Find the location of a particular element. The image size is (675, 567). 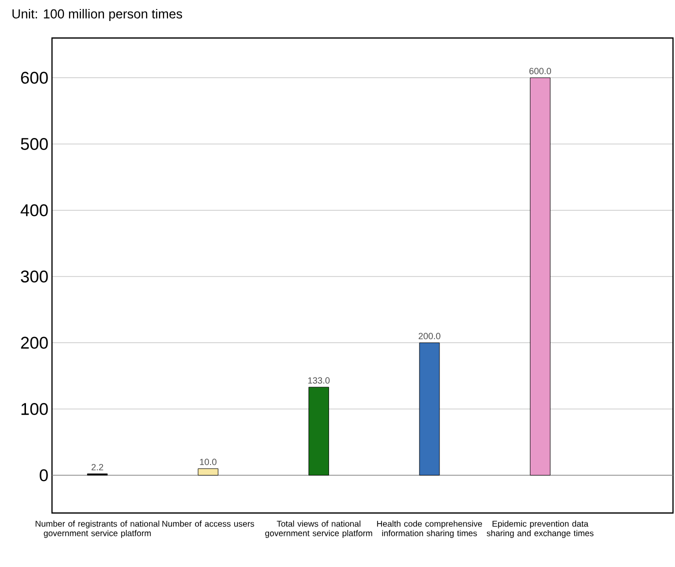

y-tick-label: 200 is located at coordinates (34, 342).